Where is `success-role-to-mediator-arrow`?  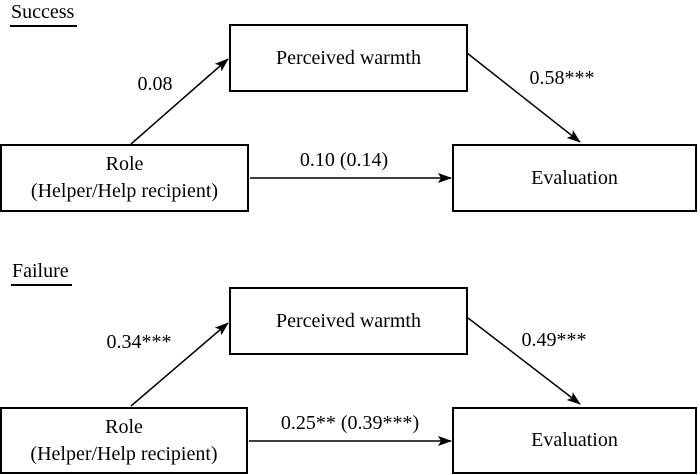 success-role-to-mediator-arrow is located at coordinates (179, 101).